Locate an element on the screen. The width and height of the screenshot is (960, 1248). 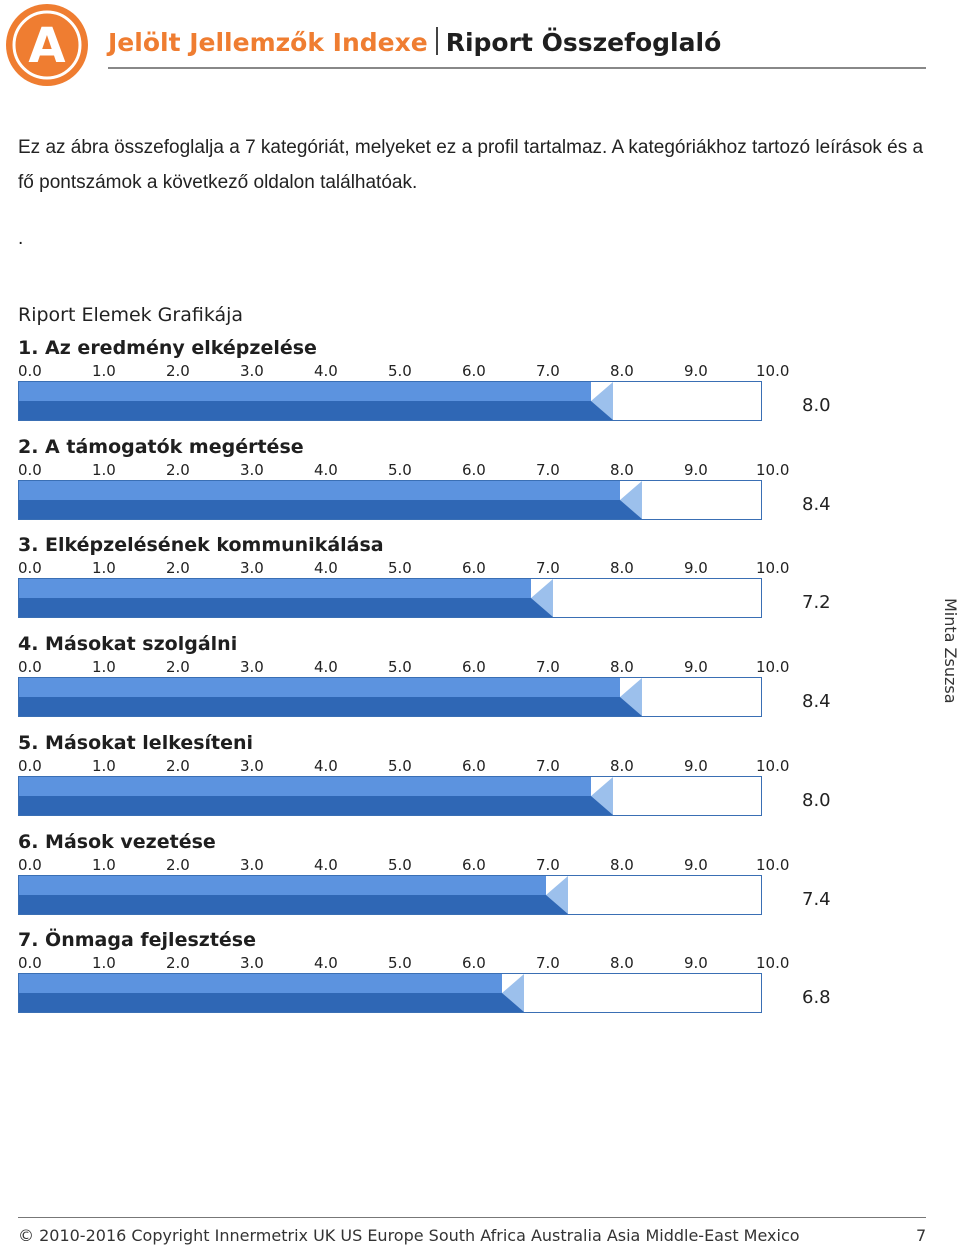
category-title: 7. Önmaga fejlesztése is located at coordinates (137, 940).